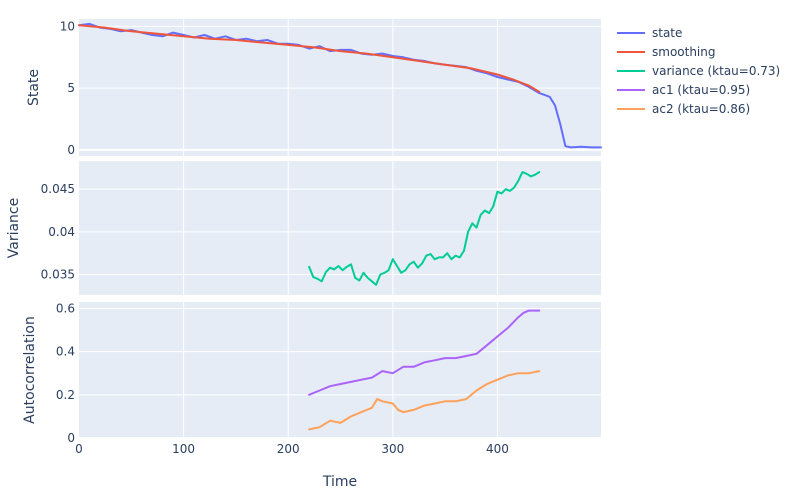 The height and width of the screenshot is (498, 786). I want to click on y-tick-label-state: 0, so click(71, 150).